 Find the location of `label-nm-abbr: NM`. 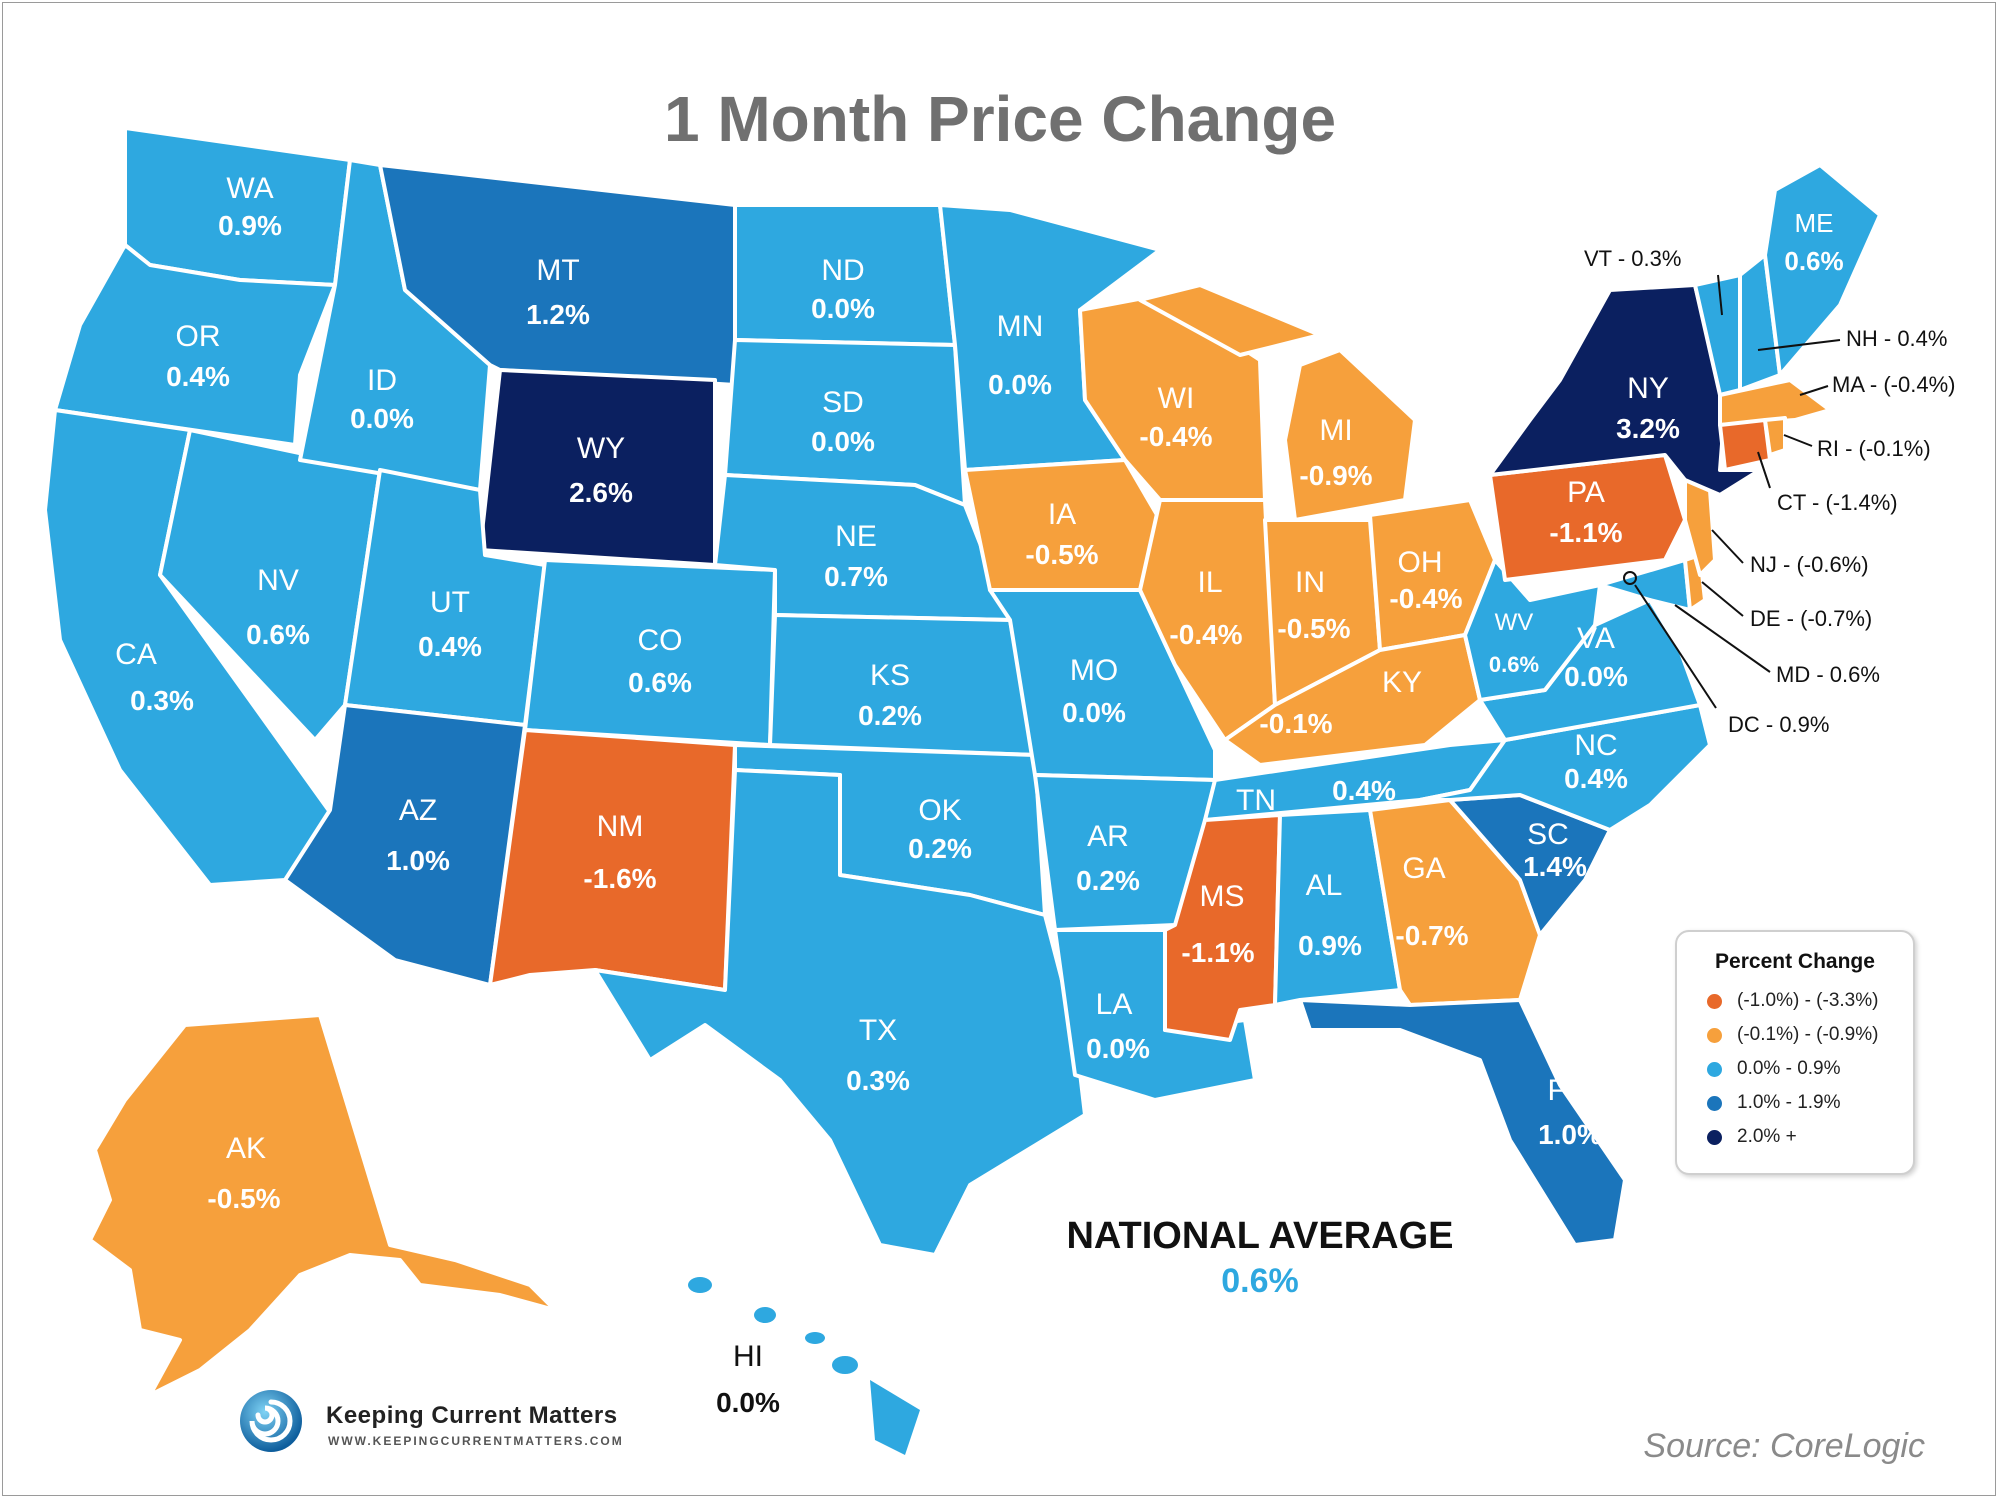

label-nm-abbr: NM is located at coordinates (620, 826).